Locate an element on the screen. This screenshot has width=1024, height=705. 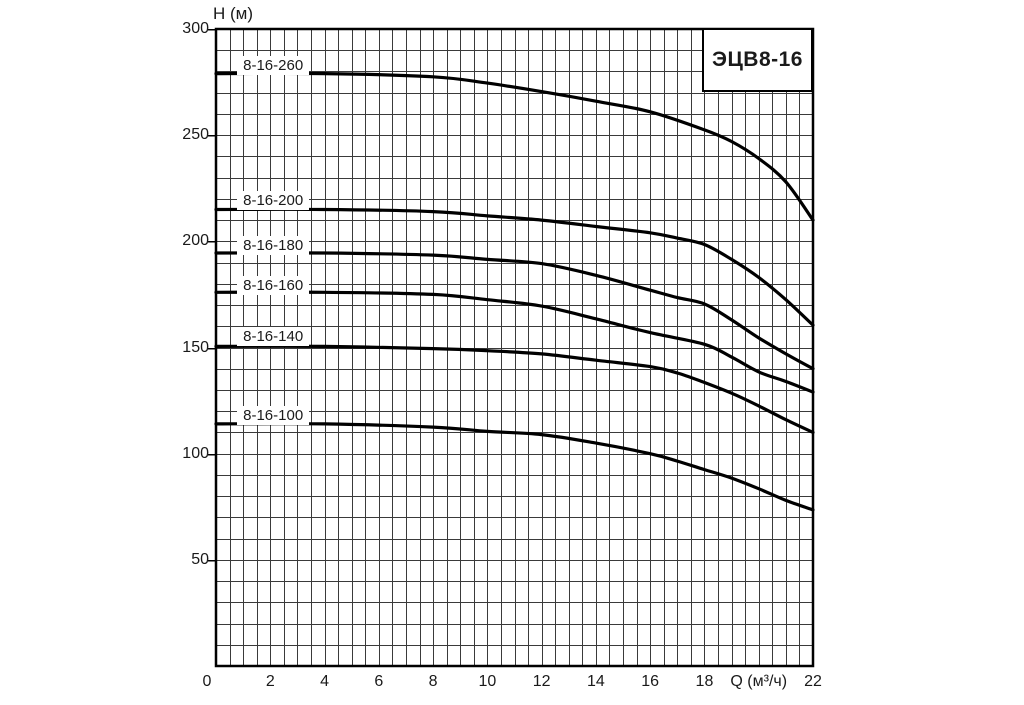
pump-series-title: ЭЦВ8-16 is located at coordinates (757, 59).